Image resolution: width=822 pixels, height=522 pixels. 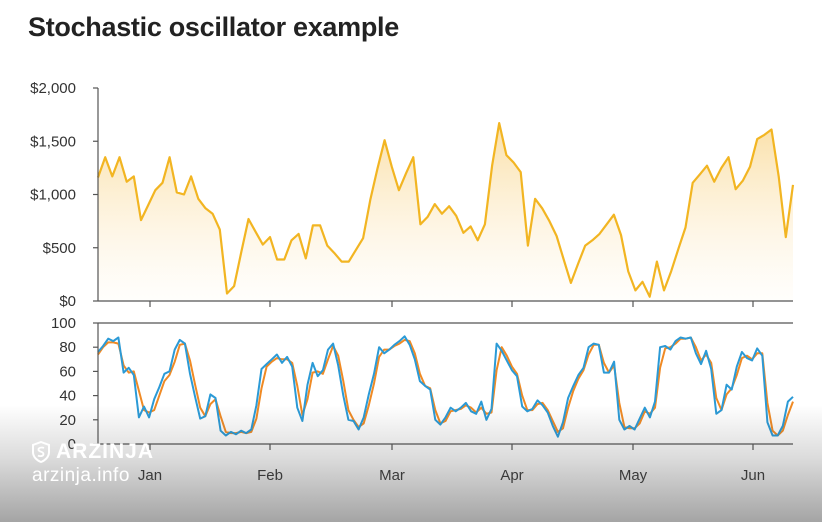 What do you see at coordinates (105, 451) in the screenshot?
I see `watermark-brand-text: ARZINJA` at bounding box center [105, 451].